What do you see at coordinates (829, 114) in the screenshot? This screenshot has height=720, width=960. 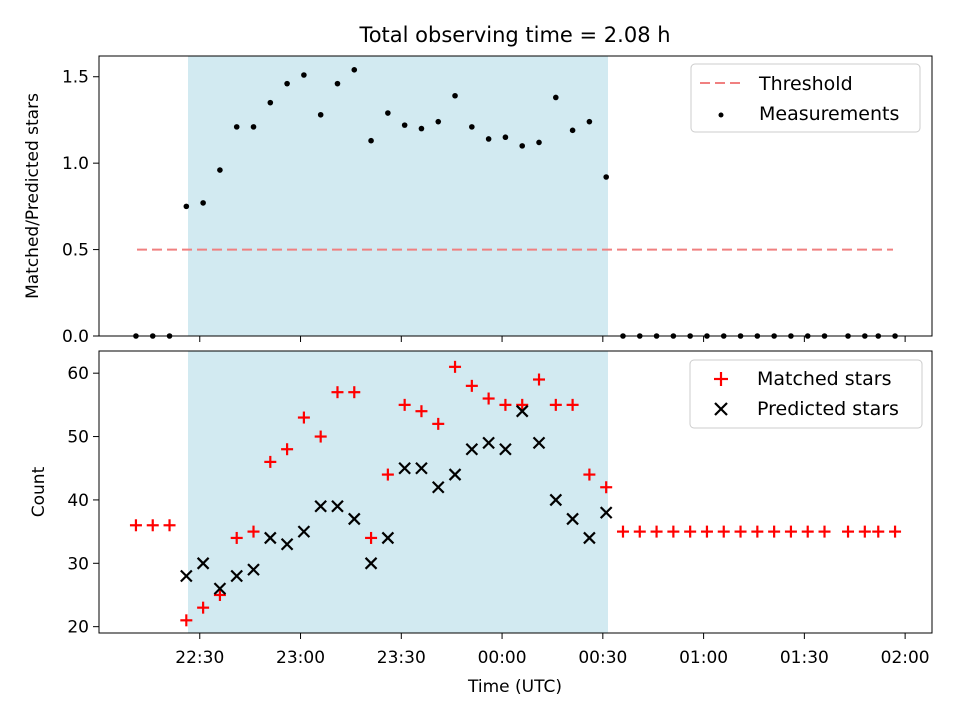 I see `legend-measurements-label: Measurements` at bounding box center [829, 114].